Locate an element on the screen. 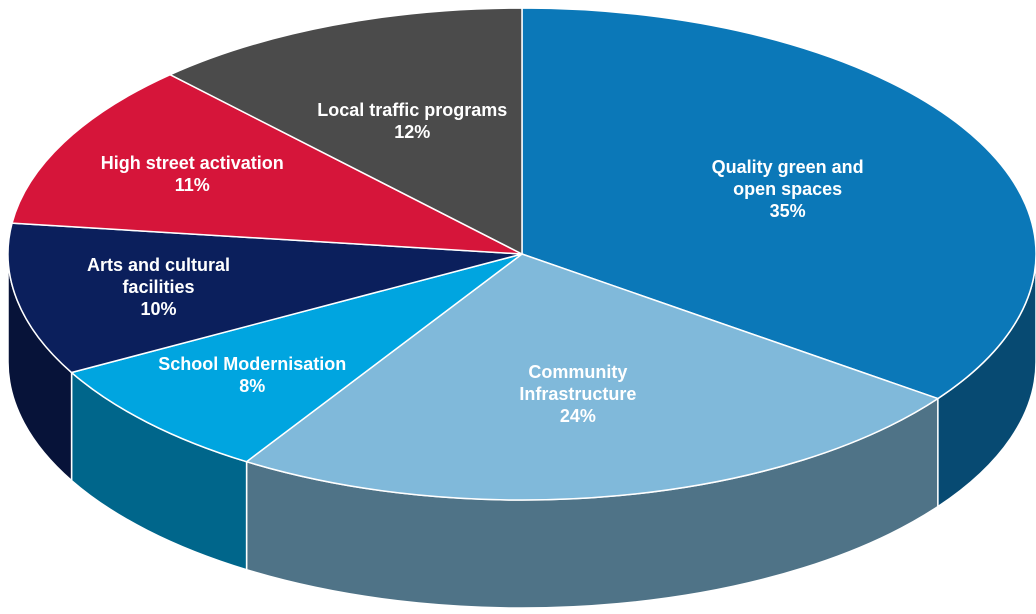  value-label: 24% is located at coordinates (577, 416).